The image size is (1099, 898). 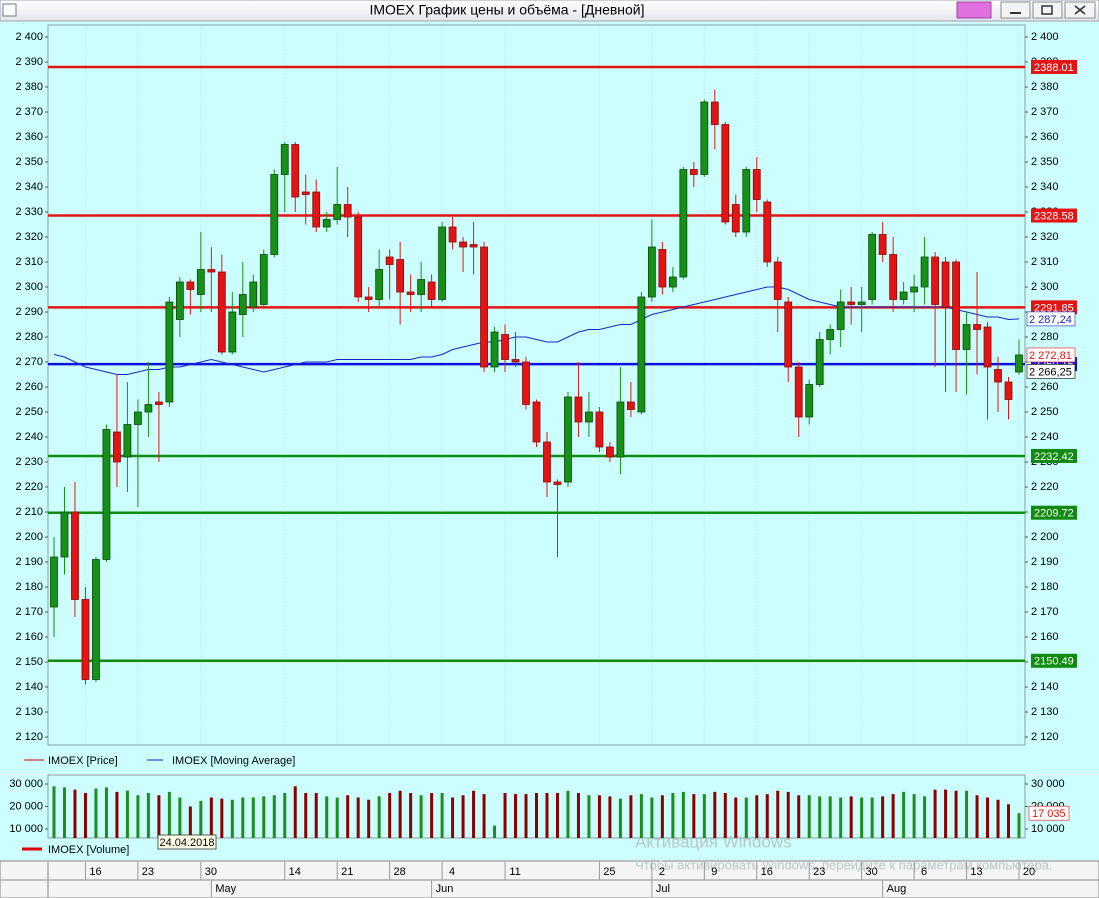 I want to click on level-label: 2328.58, so click(x=1054, y=216).